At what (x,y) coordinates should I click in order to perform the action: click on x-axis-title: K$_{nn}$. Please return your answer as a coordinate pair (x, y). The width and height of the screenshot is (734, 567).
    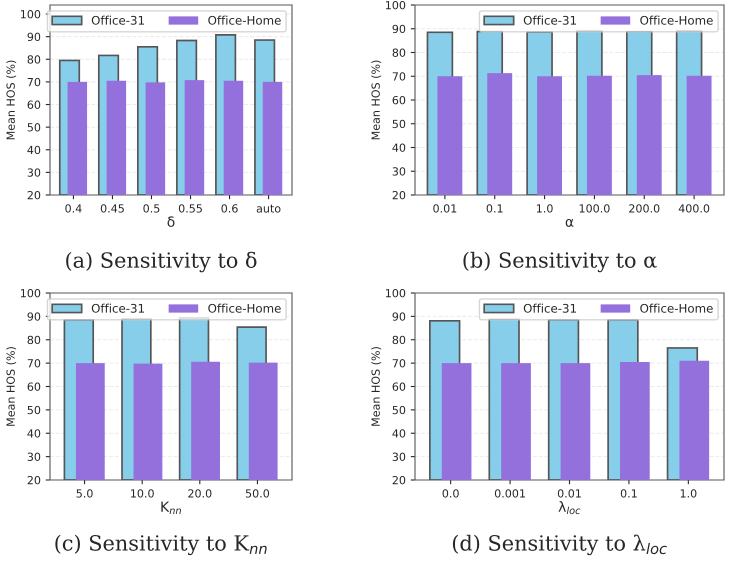
    Looking at the image, I should click on (171, 508).